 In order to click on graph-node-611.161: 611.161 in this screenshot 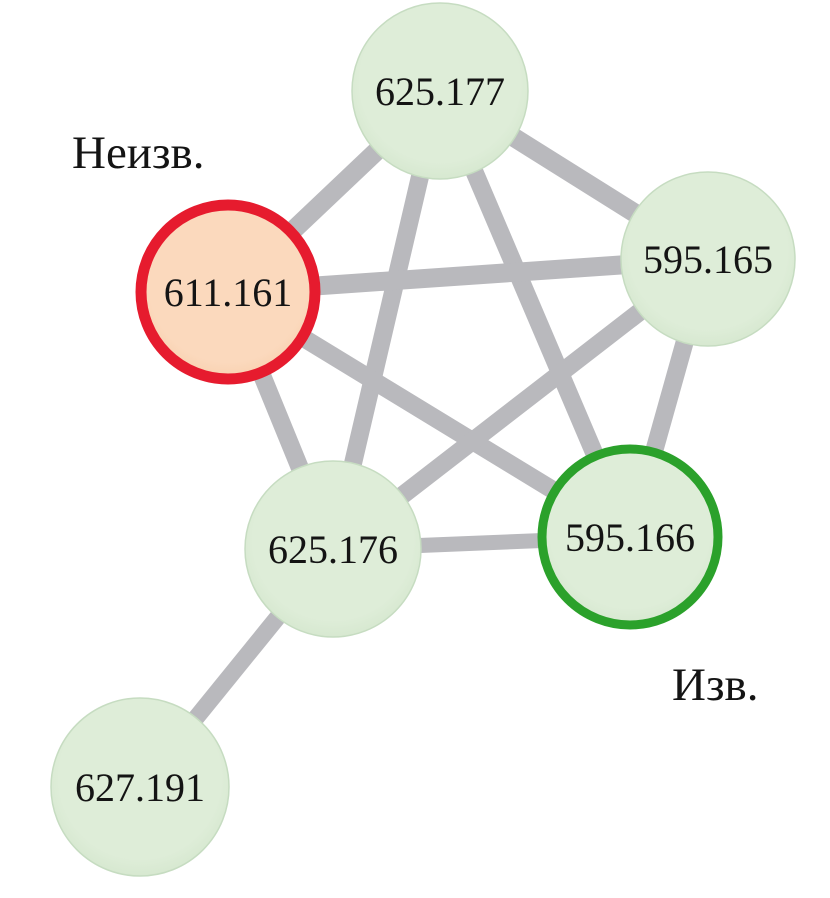, I will do `click(228, 292)`.